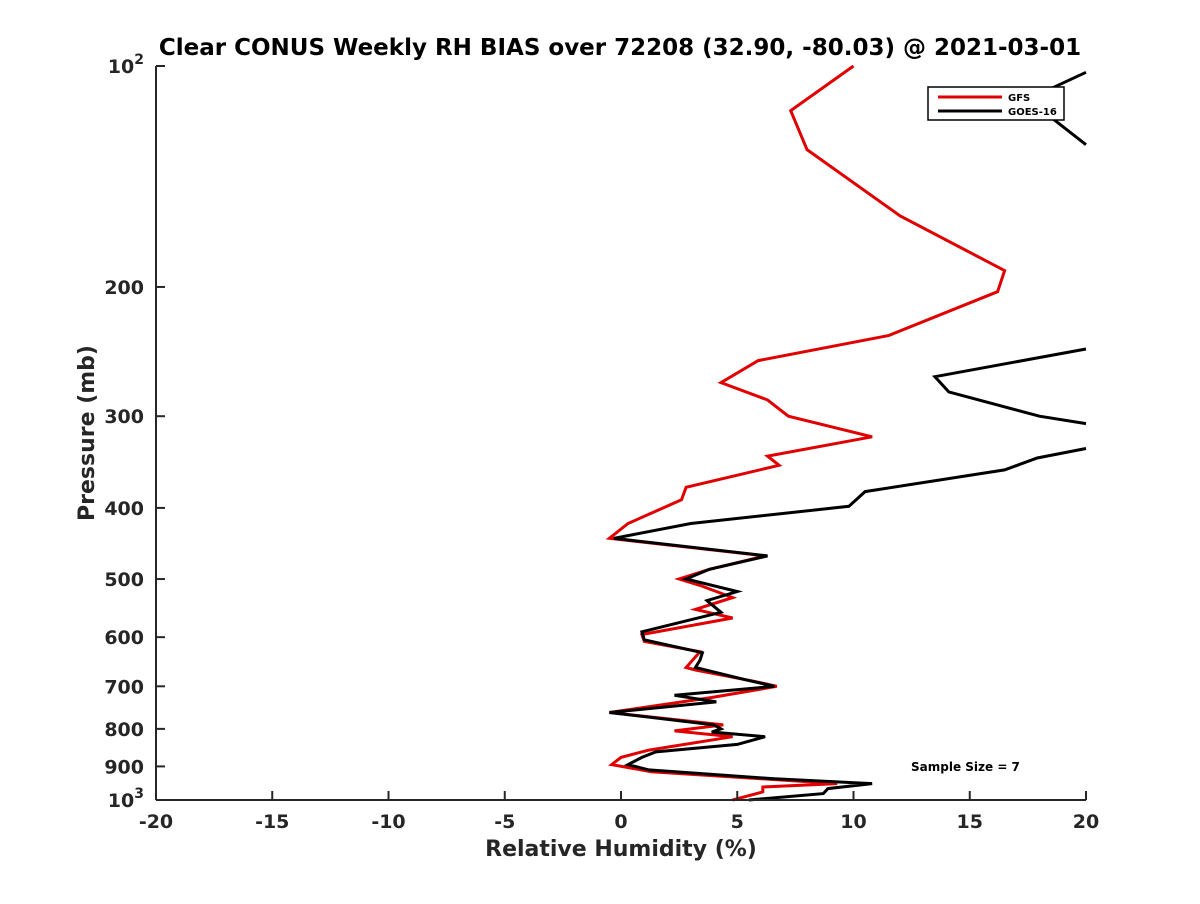 This screenshot has width=1200, height=904. Describe the element at coordinates (853, 822) in the screenshot. I see `x-tick-label: 10` at that location.